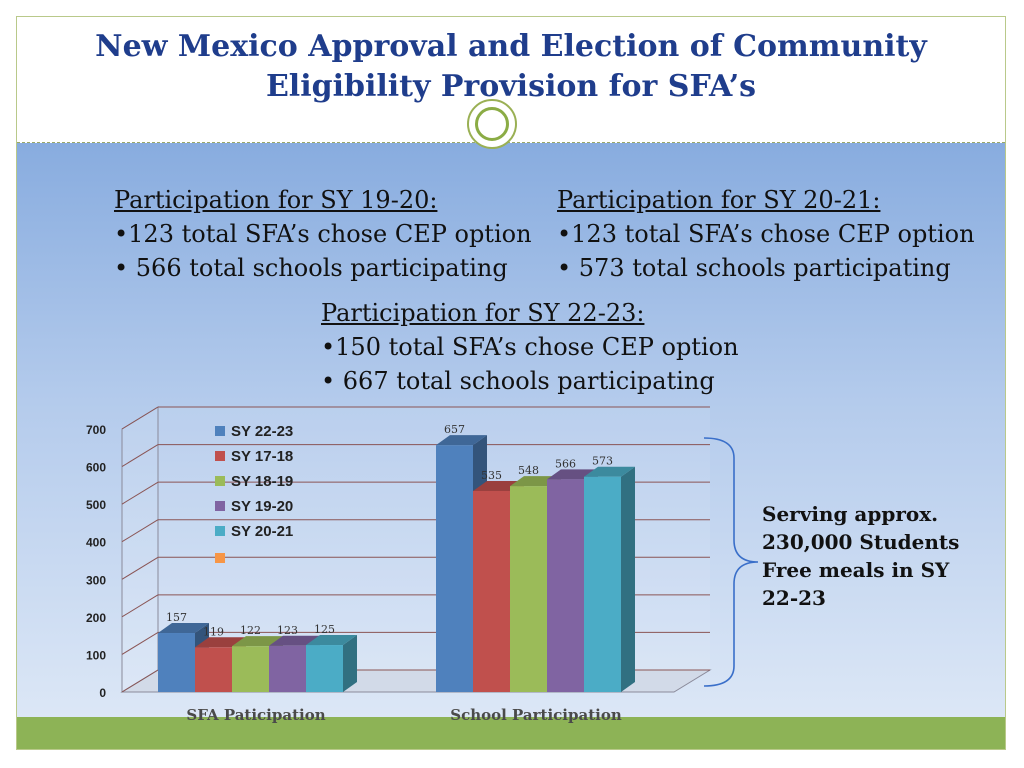 Image resolution: width=1024 pixels, height=768 pixels. I want to click on block-heading: Participation for SY 22-23:, so click(483, 313).